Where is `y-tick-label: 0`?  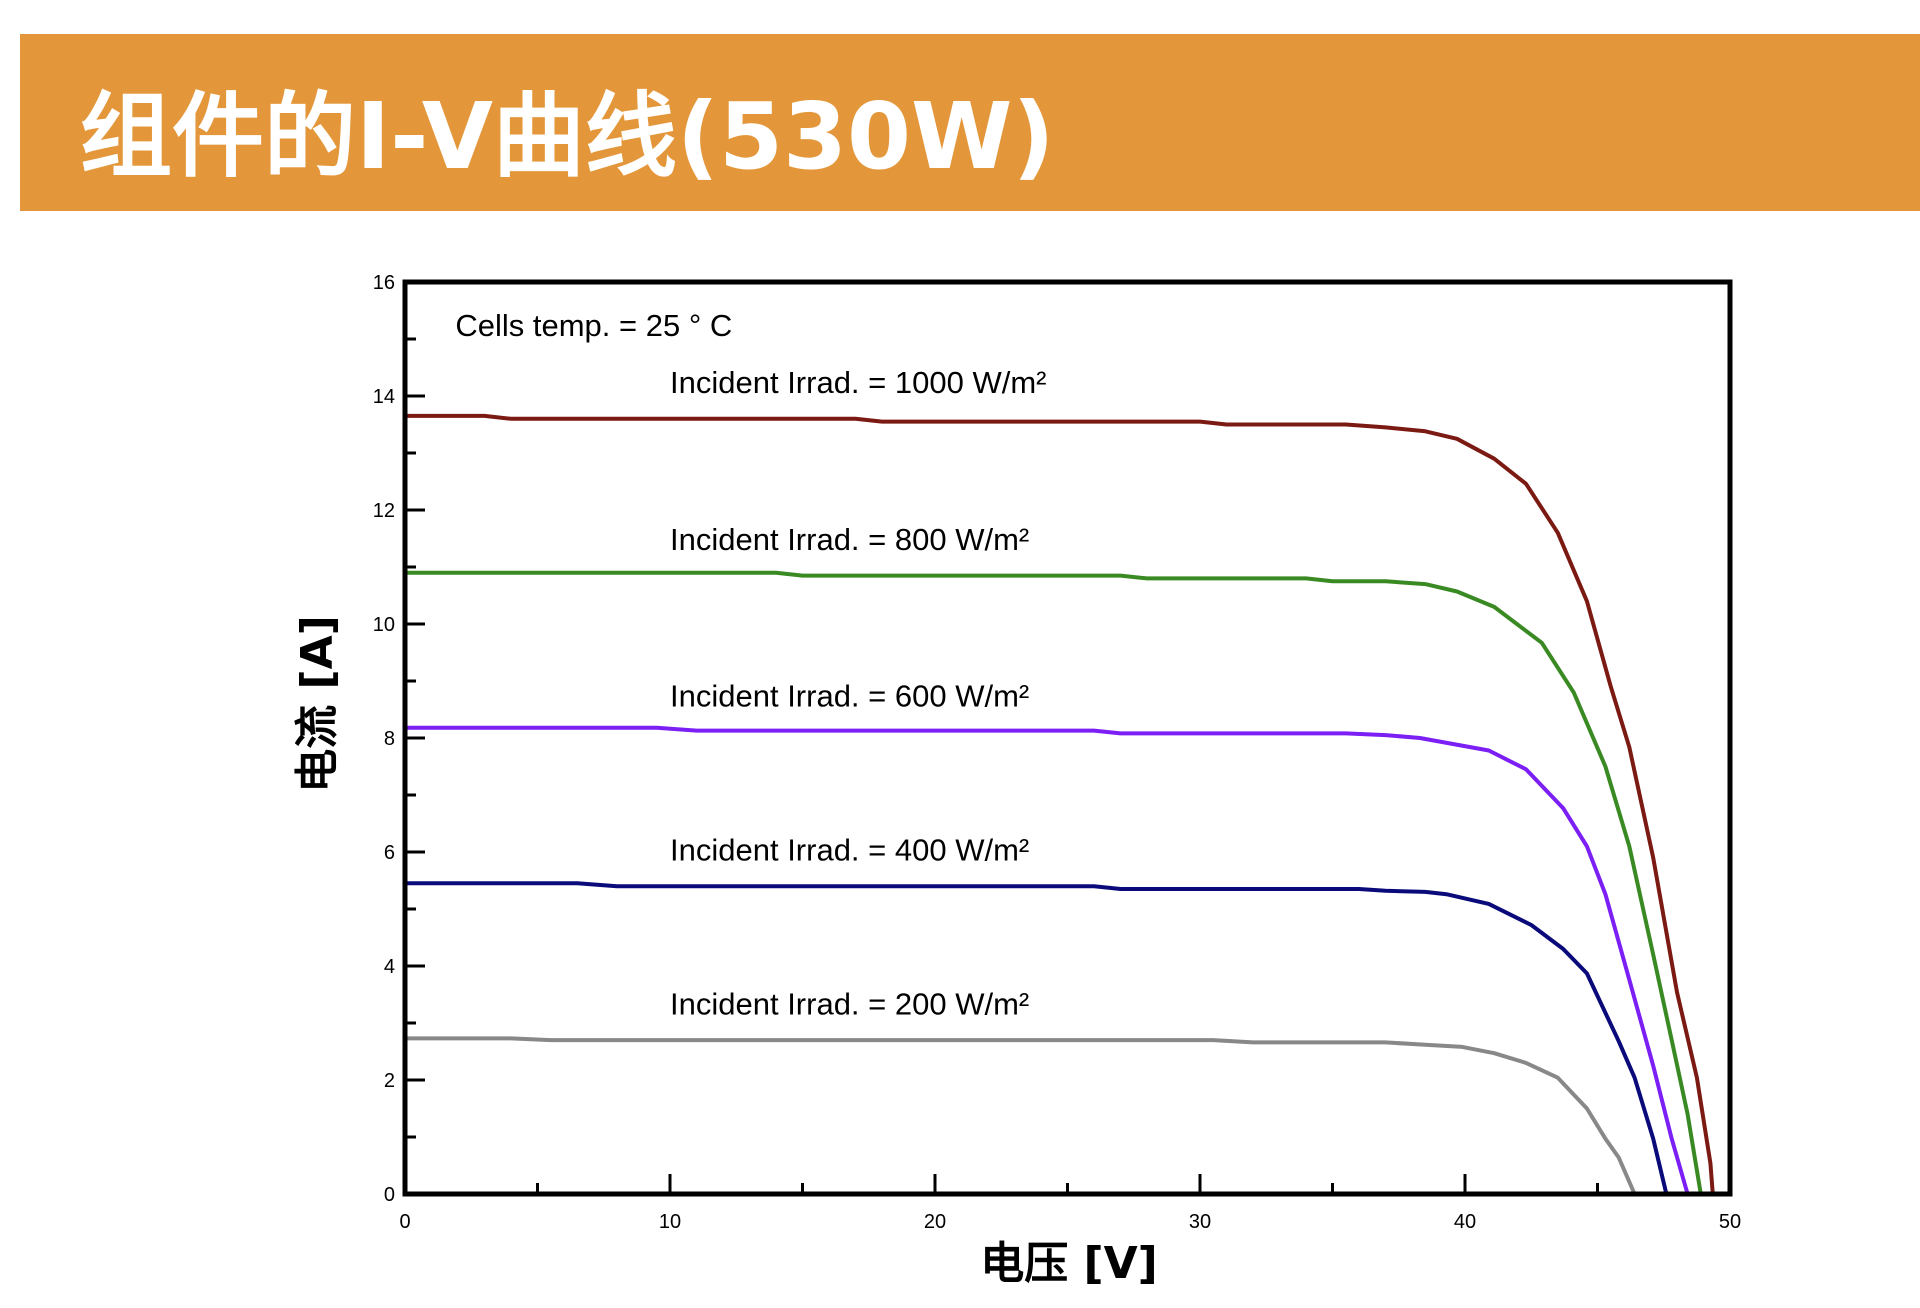 y-tick-label: 0 is located at coordinates (389, 1195).